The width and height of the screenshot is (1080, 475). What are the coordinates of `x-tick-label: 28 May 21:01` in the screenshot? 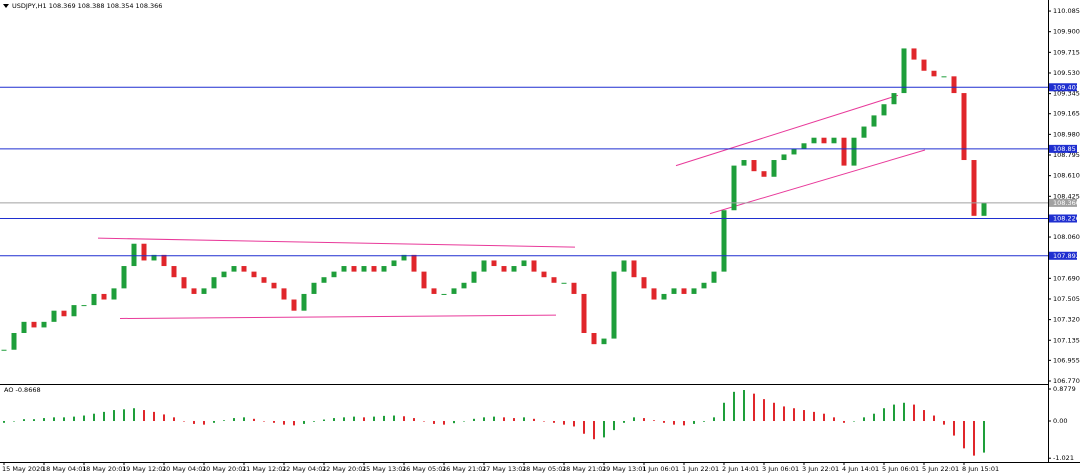 It's located at (584, 469).